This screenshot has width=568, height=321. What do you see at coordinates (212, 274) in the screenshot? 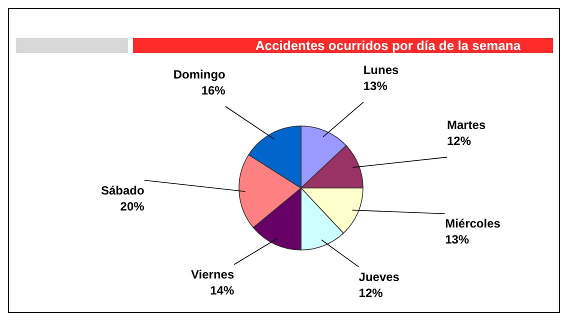
I see `slice-label: Viernes` at bounding box center [212, 274].